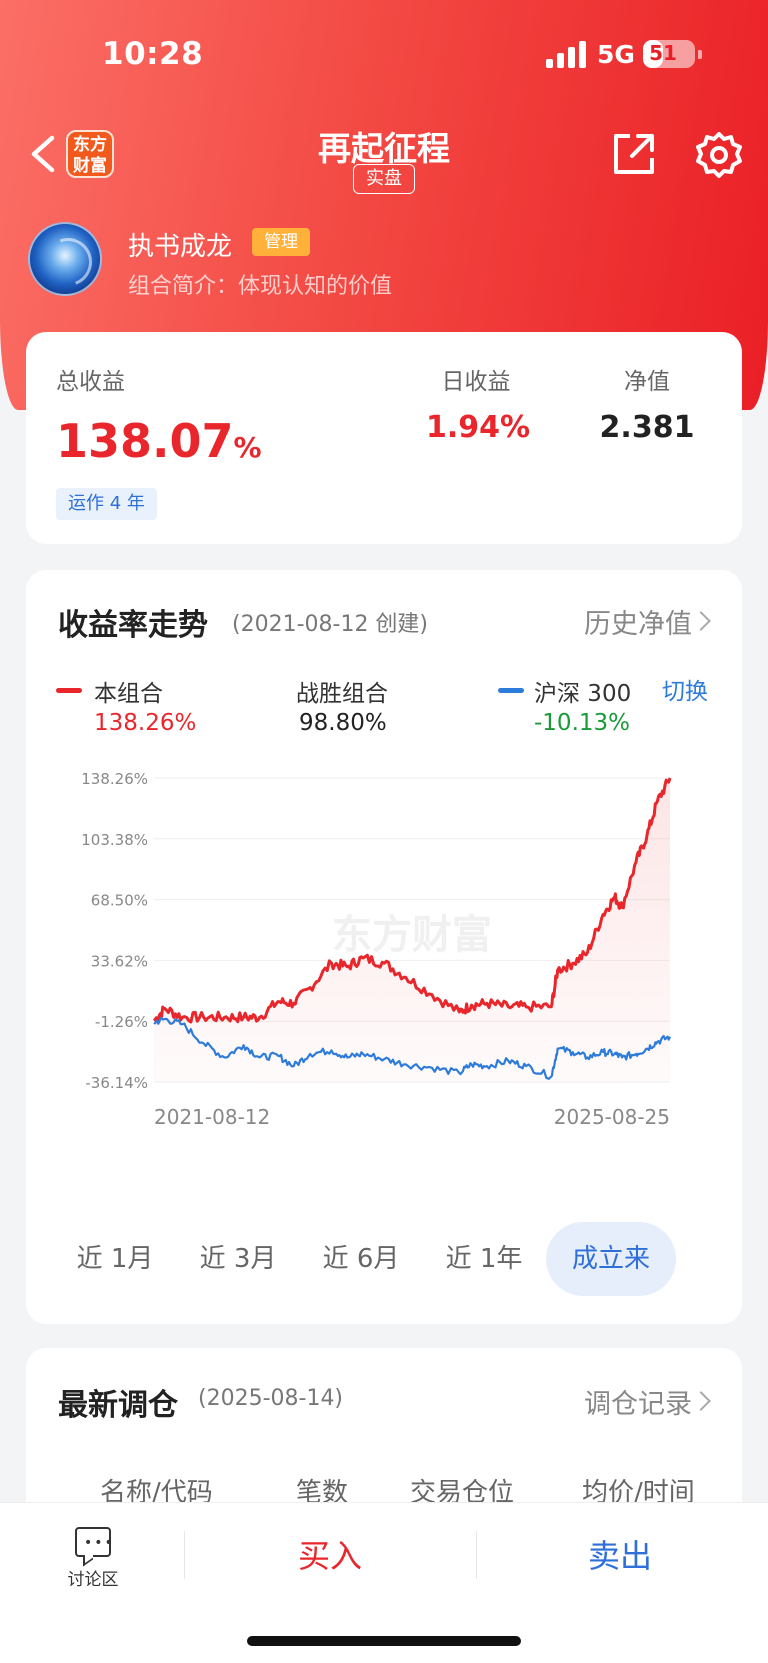 Image resolution: width=768 pixels, height=1663 pixels. I want to click on settings-gear-icon, so click(719, 155).